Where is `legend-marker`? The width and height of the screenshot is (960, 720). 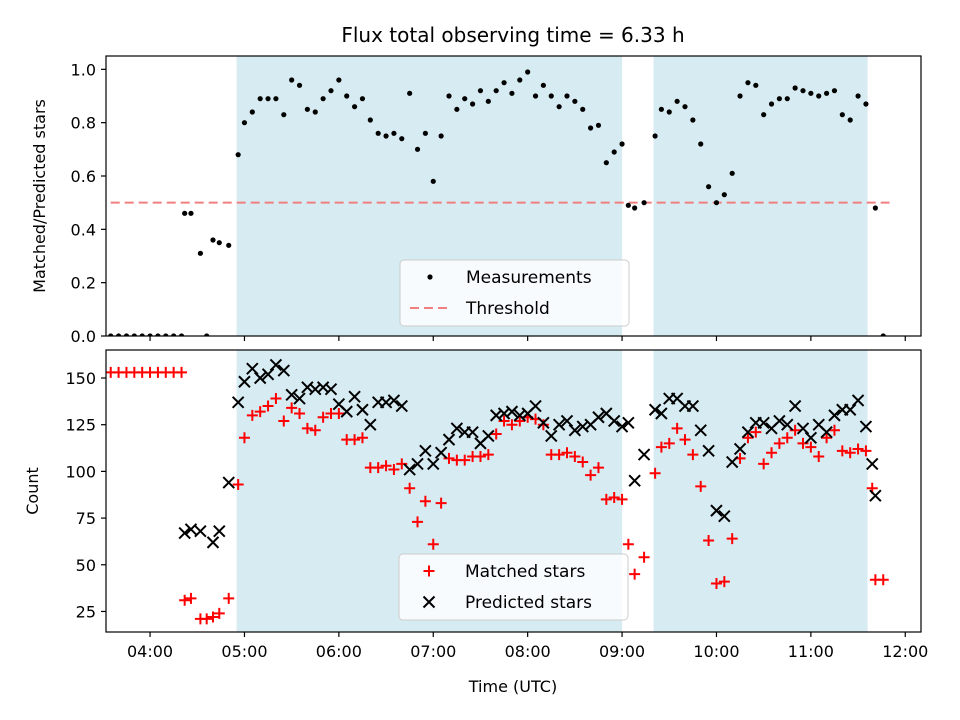 legend-marker is located at coordinates (429, 602).